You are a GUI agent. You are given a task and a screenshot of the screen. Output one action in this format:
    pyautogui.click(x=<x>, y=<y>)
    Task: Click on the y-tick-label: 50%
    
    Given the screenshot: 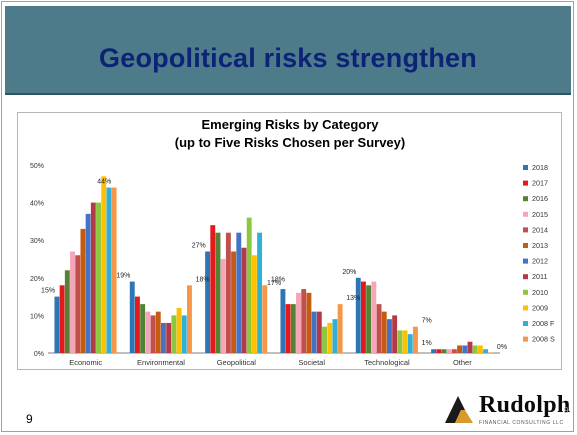 What is the action you would take?
    pyautogui.click(x=37, y=166)
    